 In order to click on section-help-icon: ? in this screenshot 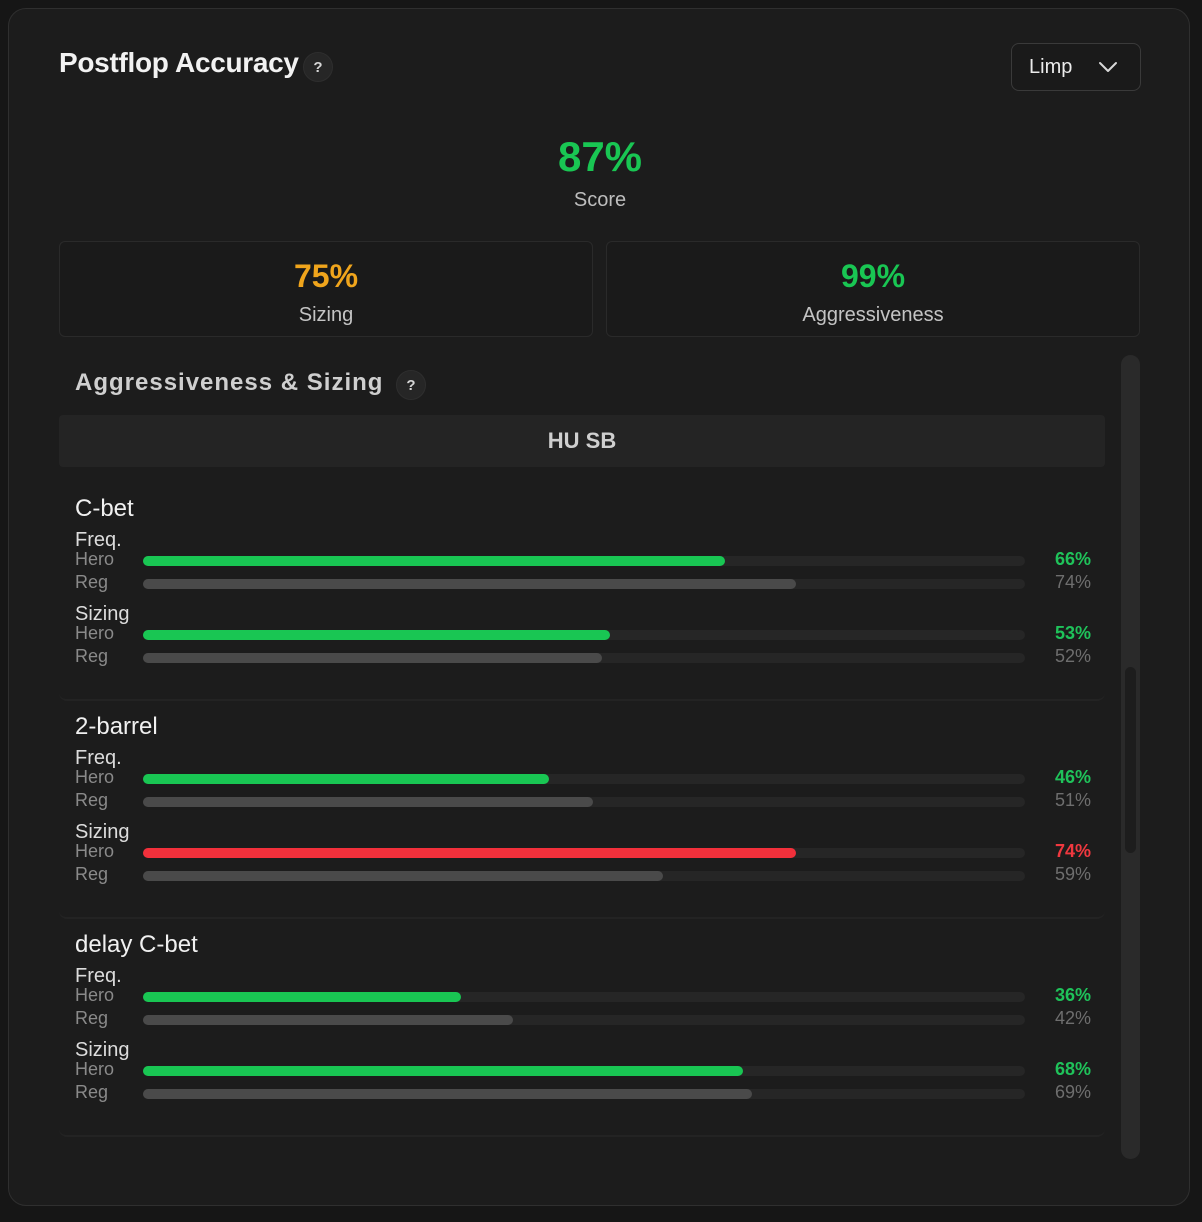, I will do `click(411, 385)`.